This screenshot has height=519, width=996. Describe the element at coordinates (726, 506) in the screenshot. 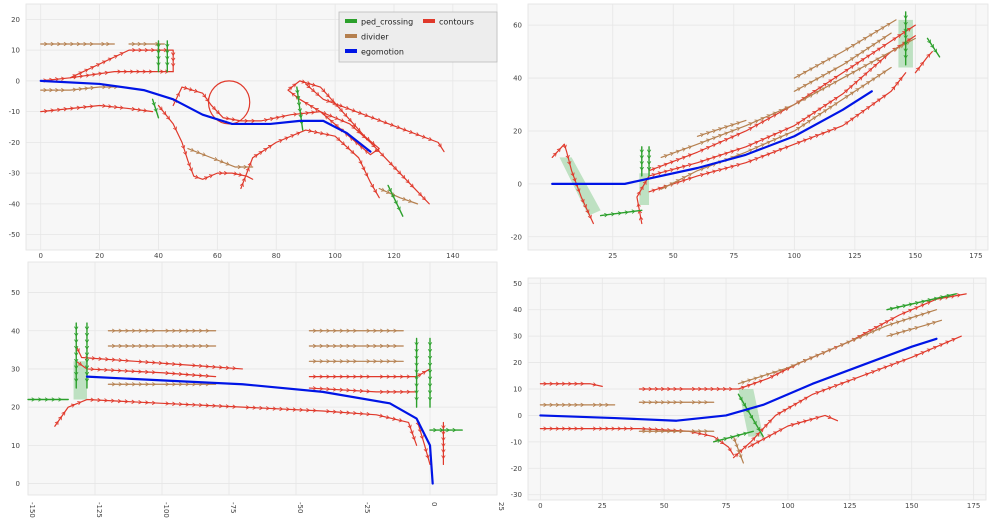

I see `x-tick-label: 75` at that location.